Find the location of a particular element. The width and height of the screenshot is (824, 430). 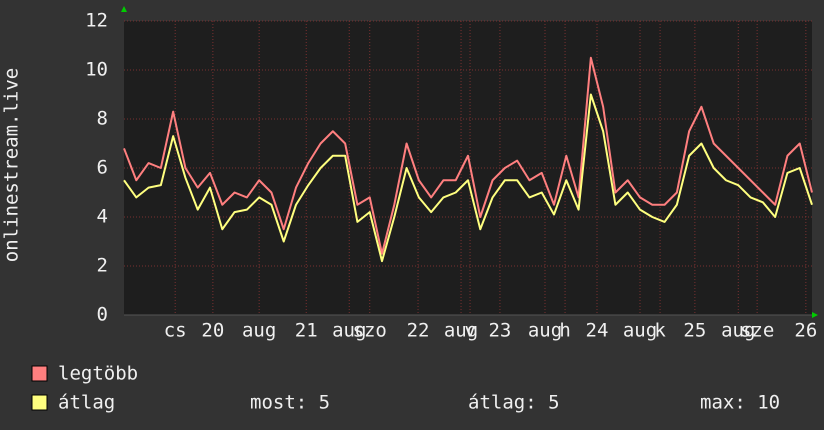

x-tick-label: 21 is located at coordinates (306, 331).